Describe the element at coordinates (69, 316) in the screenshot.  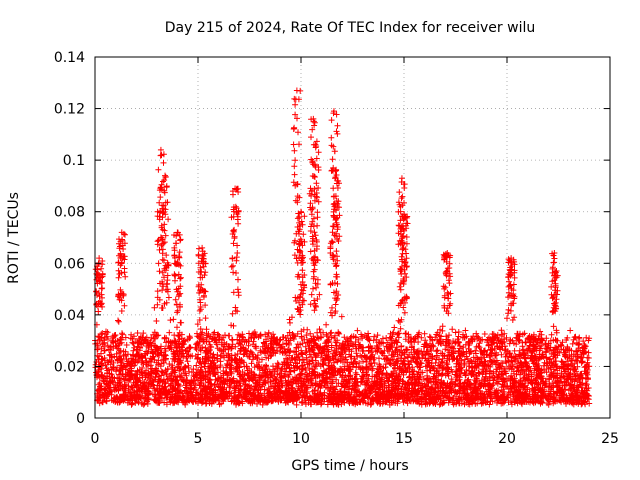
I see `y-tick-label: 0.04` at that location.